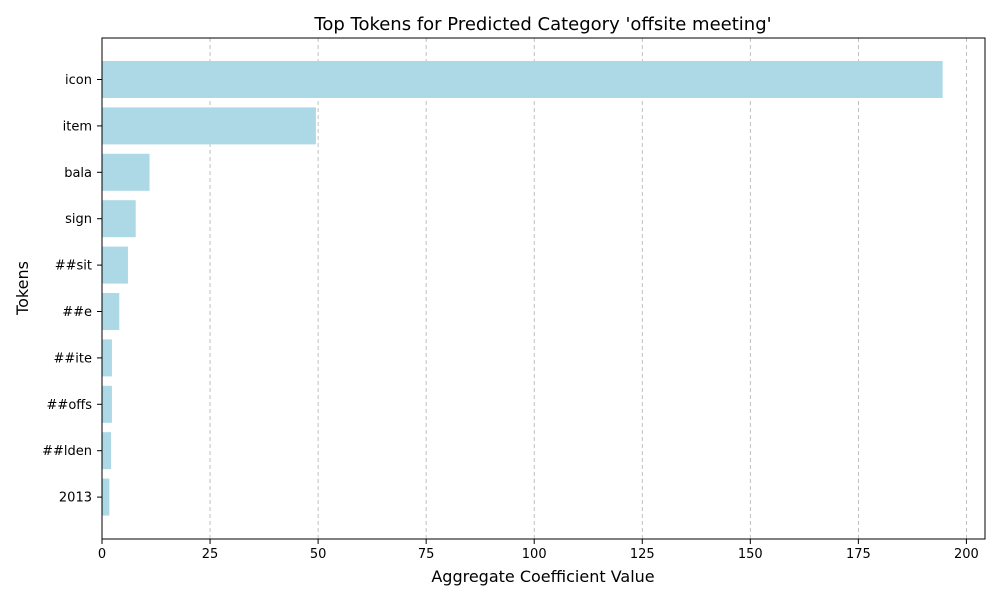 Image resolution: width=1000 pixels, height=600 pixels. I want to click on bar-bala, so click(126, 172).